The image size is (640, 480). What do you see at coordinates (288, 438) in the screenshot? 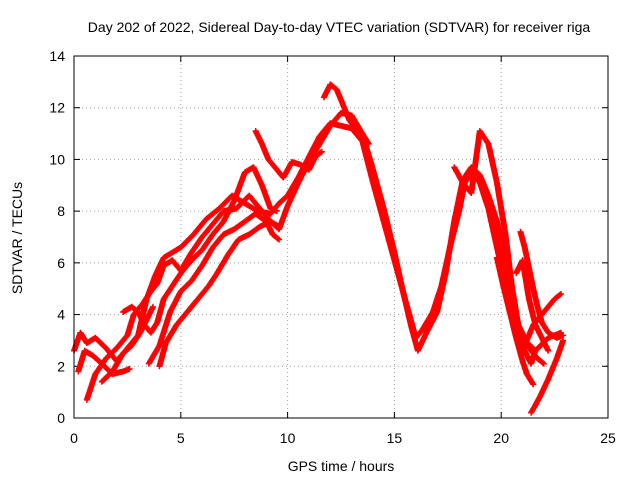
I see `x-tick-label: 10` at bounding box center [288, 438].